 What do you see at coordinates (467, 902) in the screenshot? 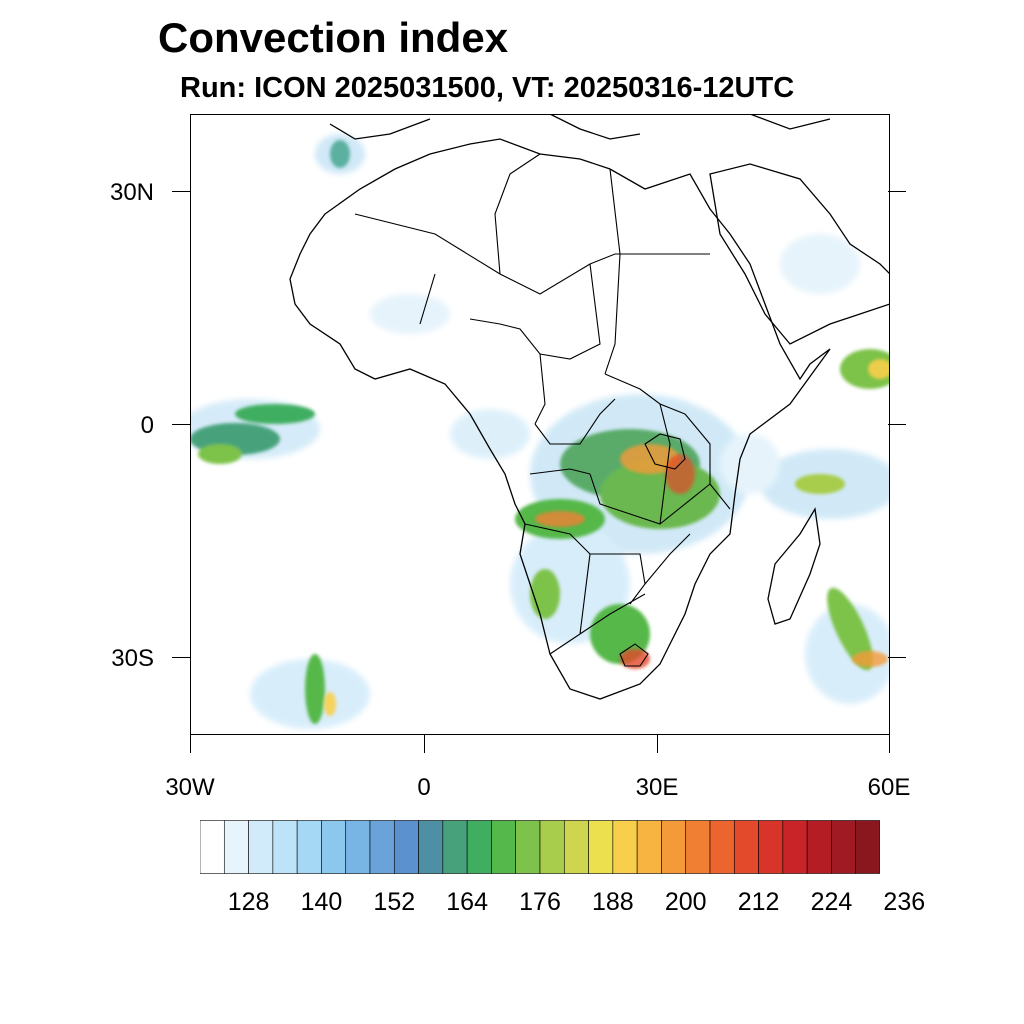
I see `colorbar-label: 164` at bounding box center [467, 902].